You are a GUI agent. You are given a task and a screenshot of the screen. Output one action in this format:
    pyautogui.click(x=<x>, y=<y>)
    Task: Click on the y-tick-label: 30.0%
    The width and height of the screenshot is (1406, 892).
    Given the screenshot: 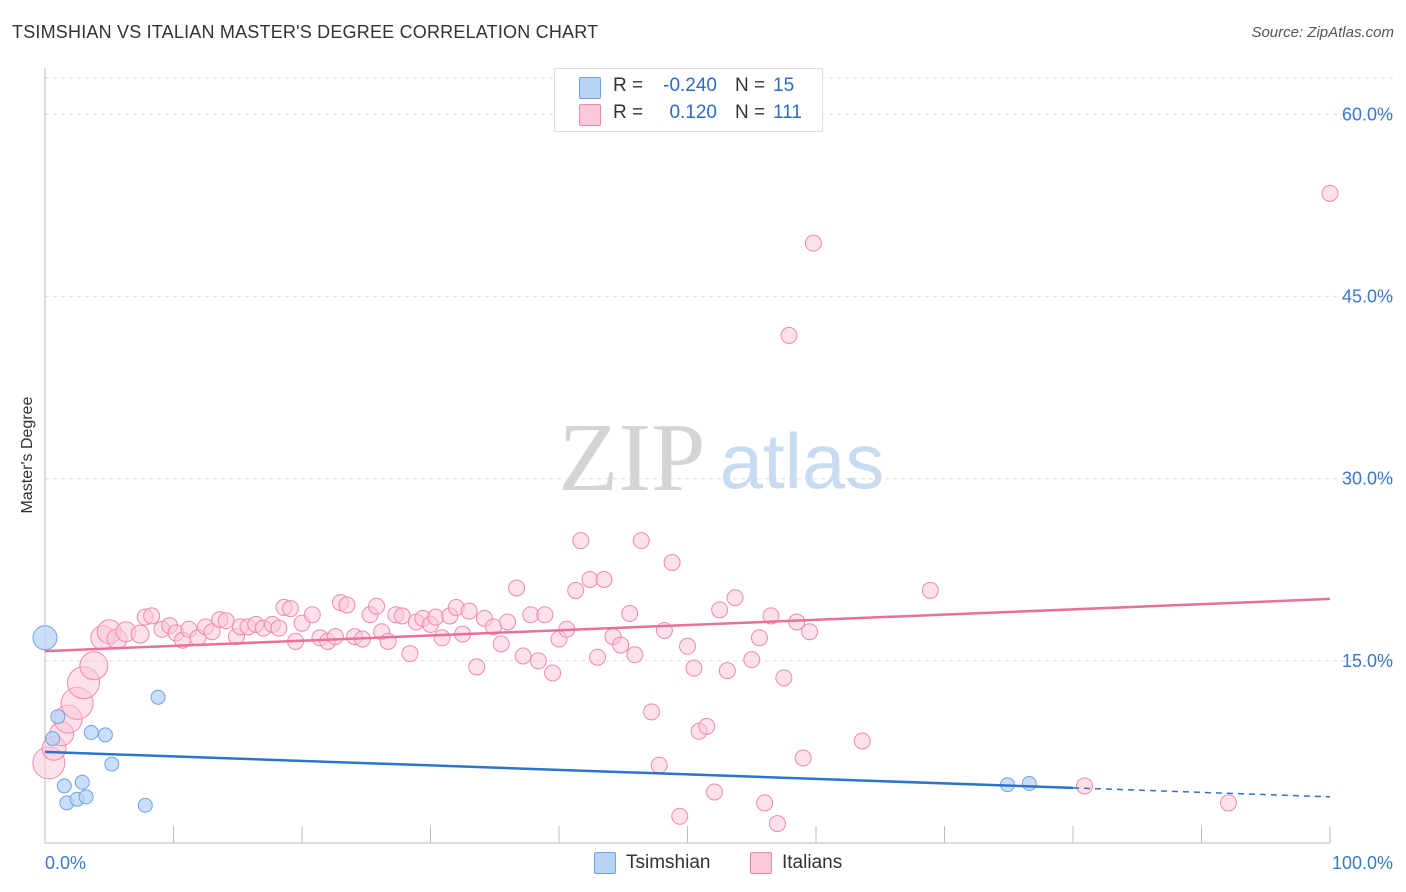 What is the action you would take?
    pyautogui.click(x=1367, y=479)
    